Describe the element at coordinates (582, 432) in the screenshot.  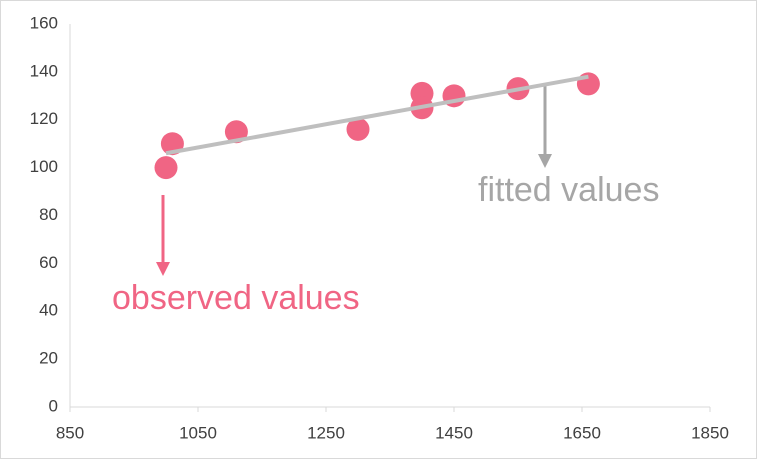
I see `x-tick-label: 1650` at that location.